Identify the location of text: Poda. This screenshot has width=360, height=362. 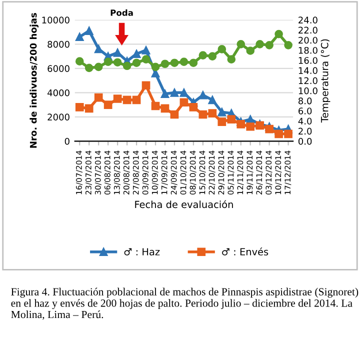
(121, 12).